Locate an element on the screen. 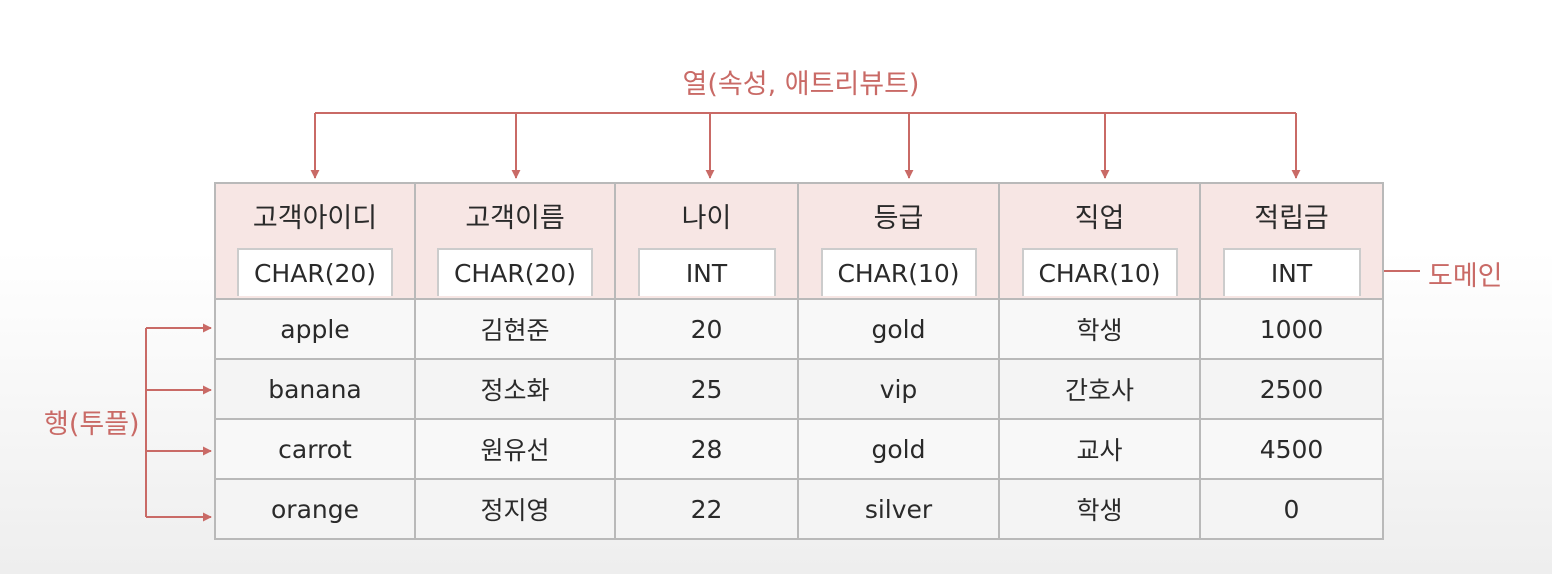 Image resolution: width=1552 pixels, height=574 pixels. table-cell: 0 is located at coordinates (1291, 509).